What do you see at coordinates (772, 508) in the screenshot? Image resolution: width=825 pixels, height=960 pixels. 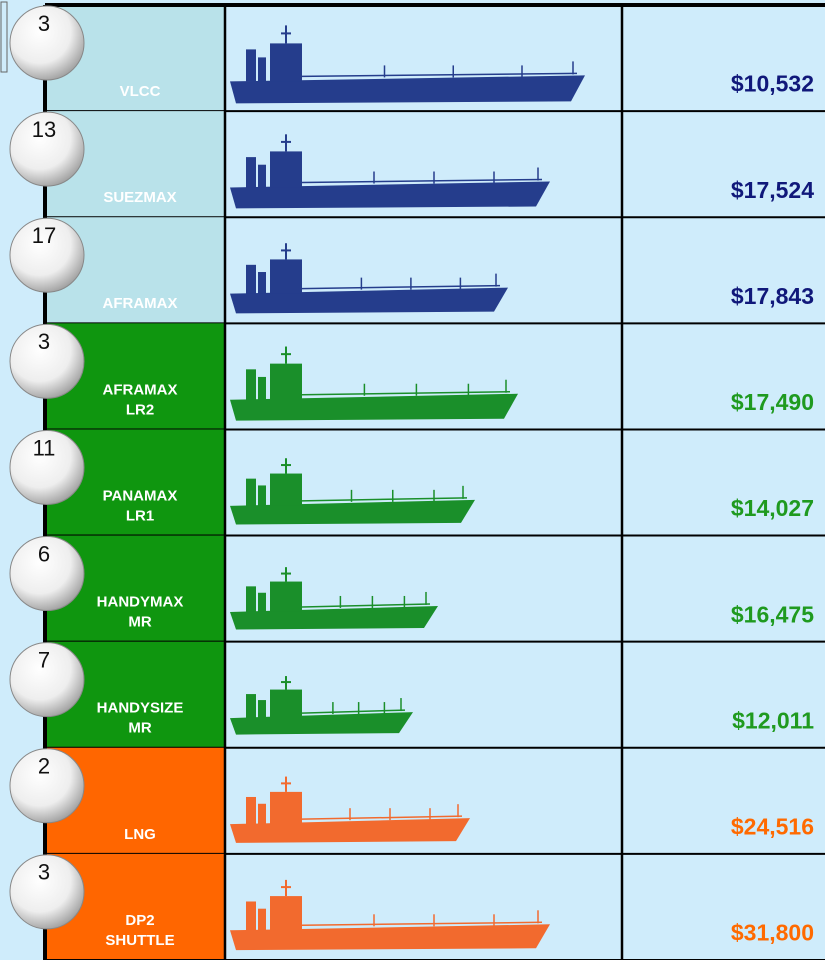 I see `rate-value: $14,027` at bounding box center [772, 508].